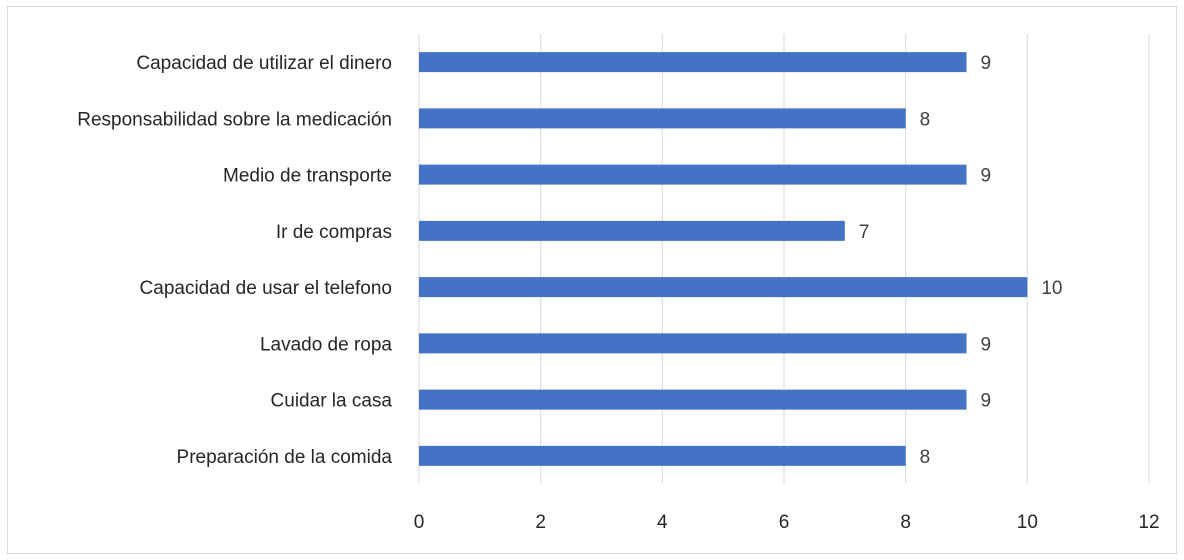  I want to click on x-tick-label: 12, so click(1148, 522).